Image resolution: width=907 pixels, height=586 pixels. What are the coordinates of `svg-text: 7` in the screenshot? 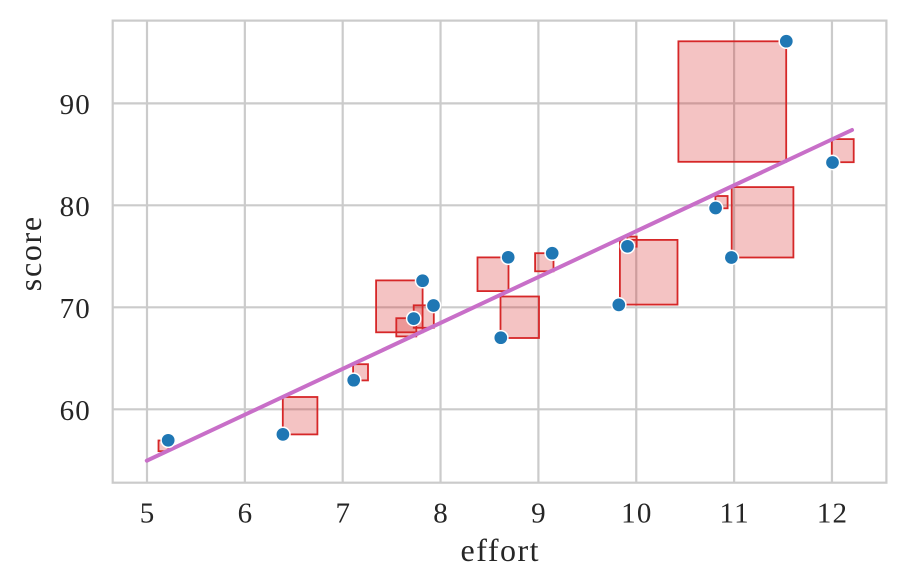 It's located at (342, 514).